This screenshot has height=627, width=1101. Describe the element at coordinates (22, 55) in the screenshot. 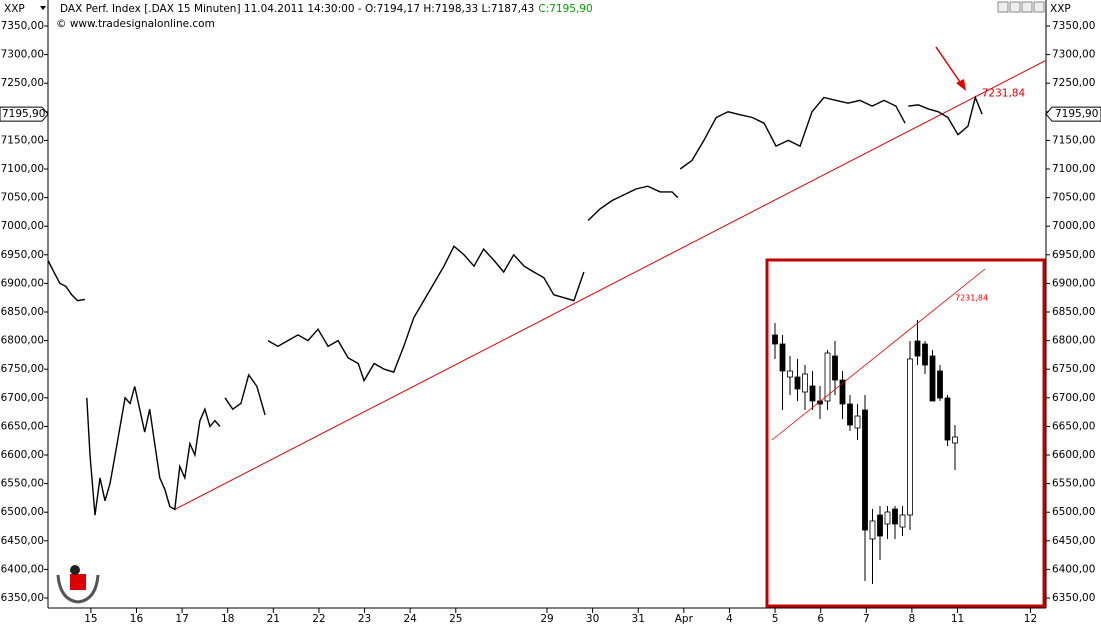

I see `y-tick-label: 7300,00` at that location.